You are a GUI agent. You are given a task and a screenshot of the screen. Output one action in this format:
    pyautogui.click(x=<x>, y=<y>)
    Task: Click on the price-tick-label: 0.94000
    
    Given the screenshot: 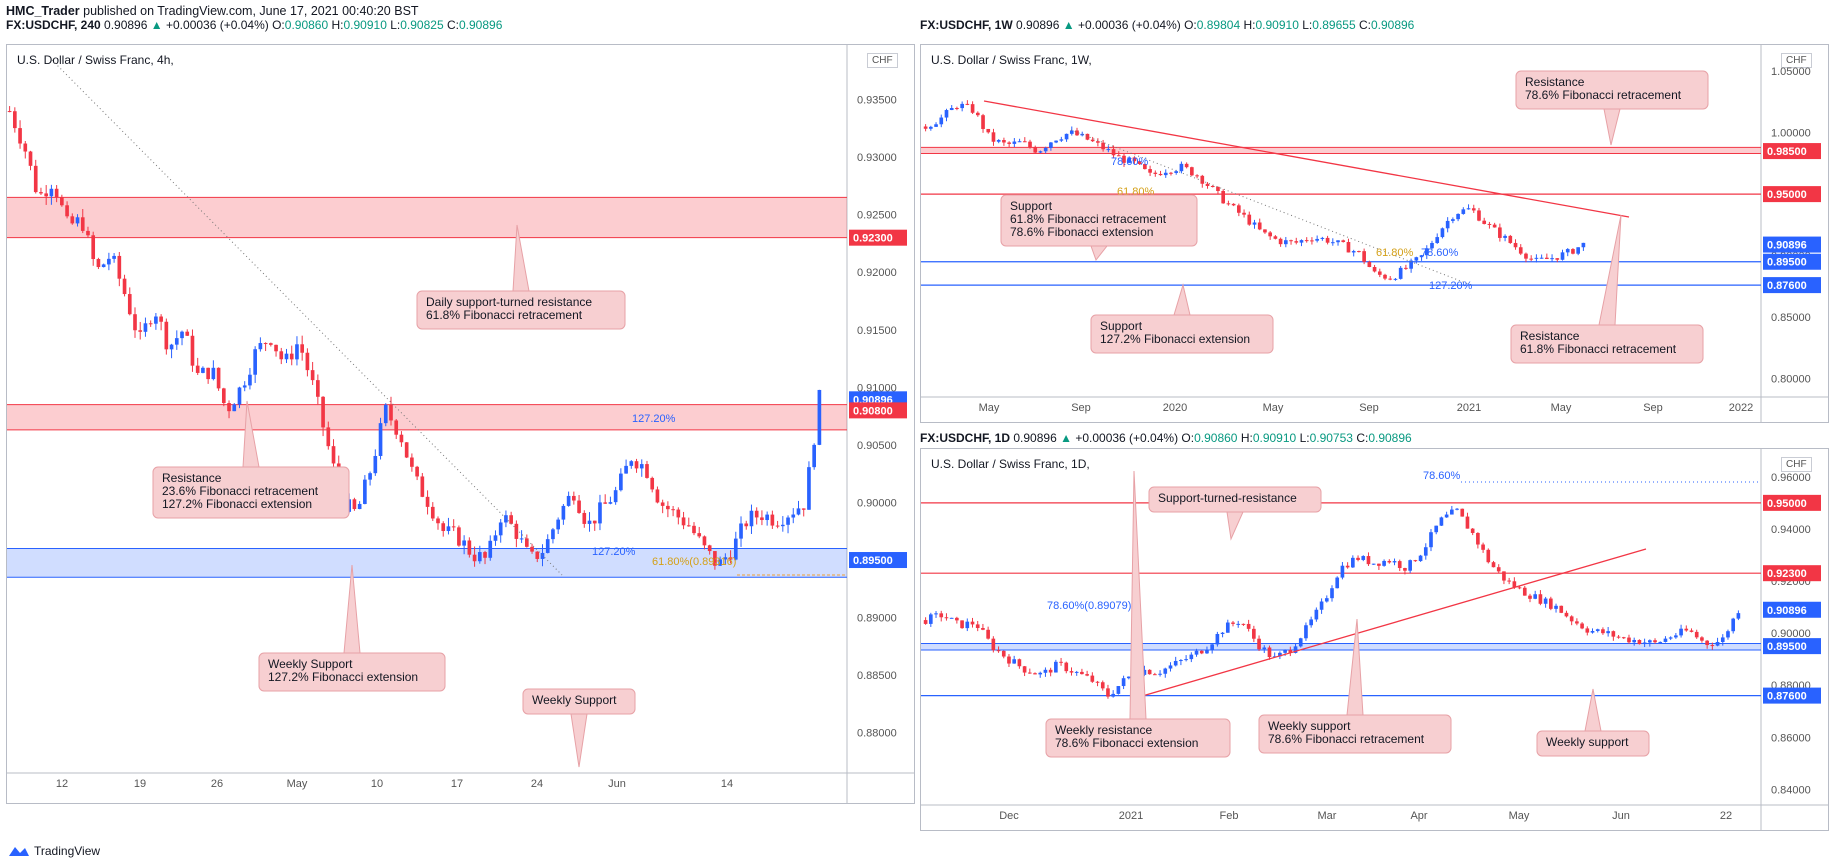 What is the action you would take?
    pyautogui.click(x=1791, y=530)
    